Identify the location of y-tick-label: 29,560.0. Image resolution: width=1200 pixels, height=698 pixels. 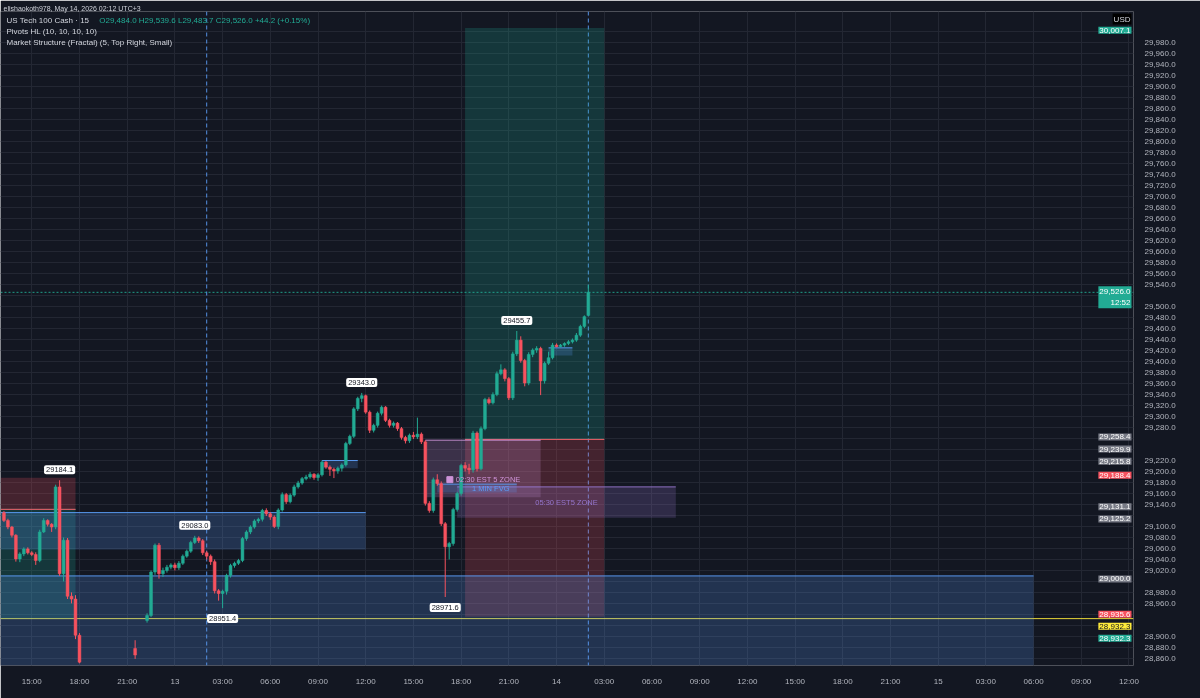
(1160, 274).